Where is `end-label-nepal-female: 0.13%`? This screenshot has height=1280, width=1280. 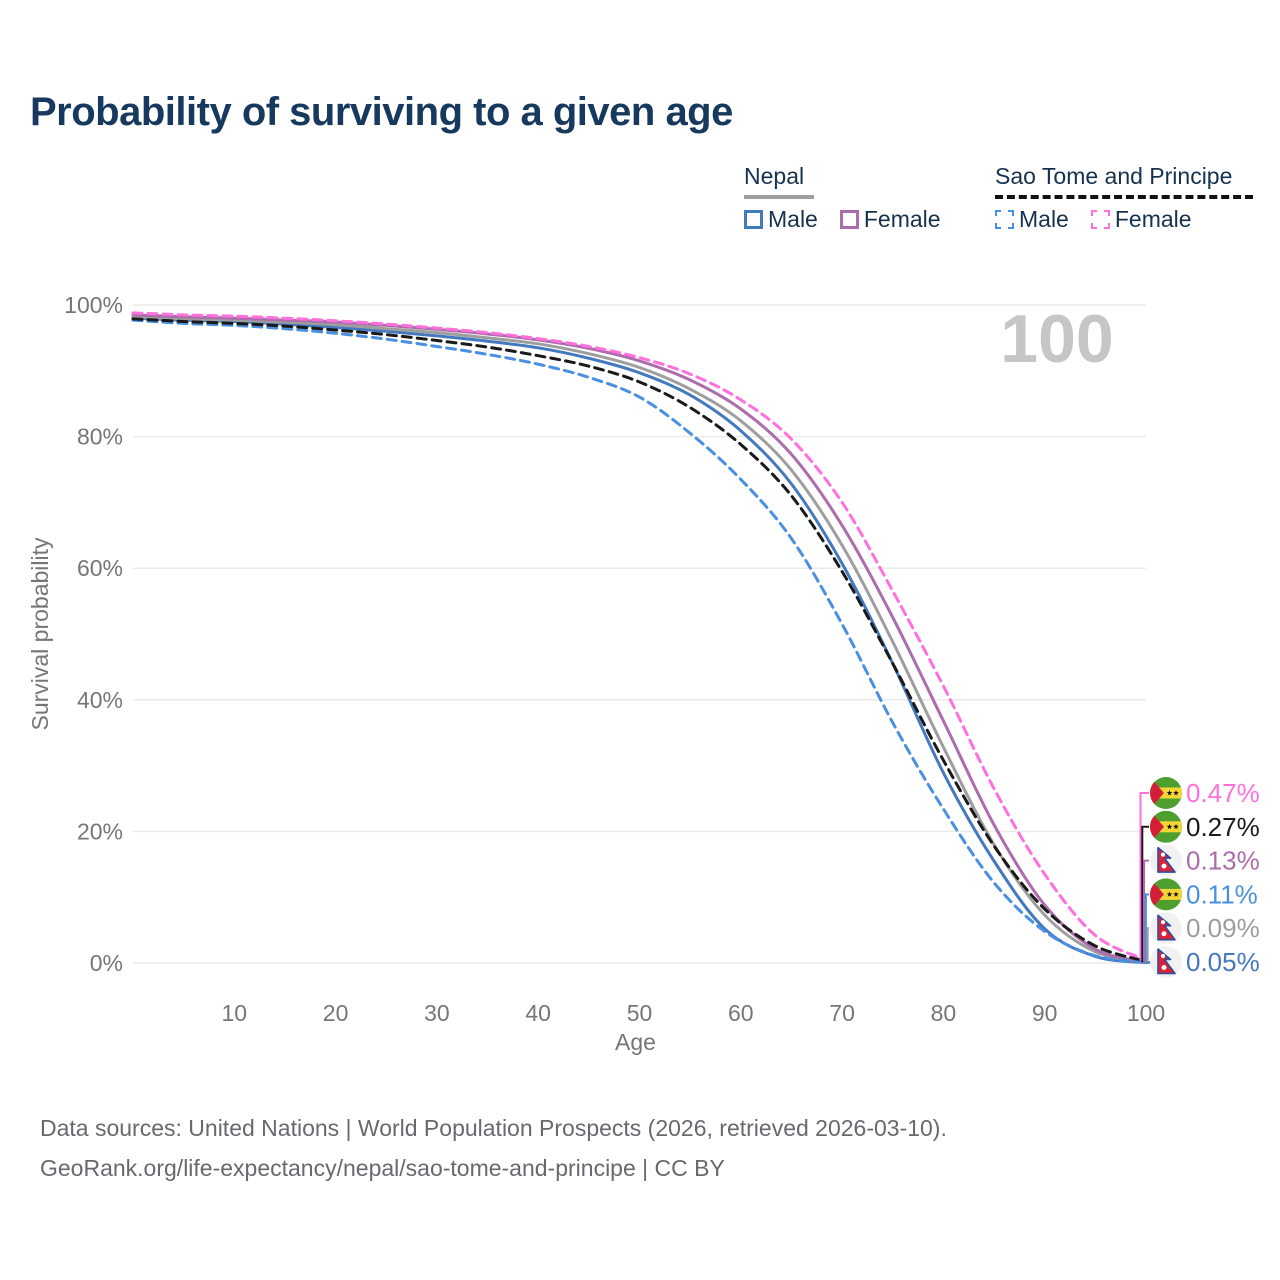
end-label-nepal-female: 0.13% is located at coordinates (1201, 904).